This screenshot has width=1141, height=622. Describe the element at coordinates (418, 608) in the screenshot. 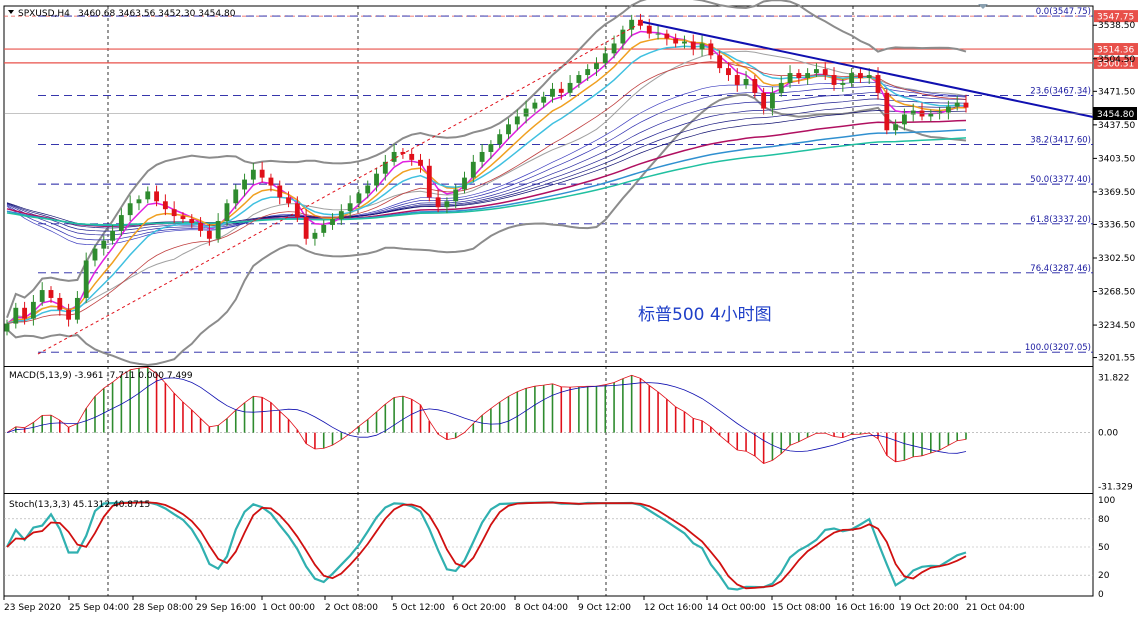

I see `time-axis-label: 5 Oct 12:00` at that location.